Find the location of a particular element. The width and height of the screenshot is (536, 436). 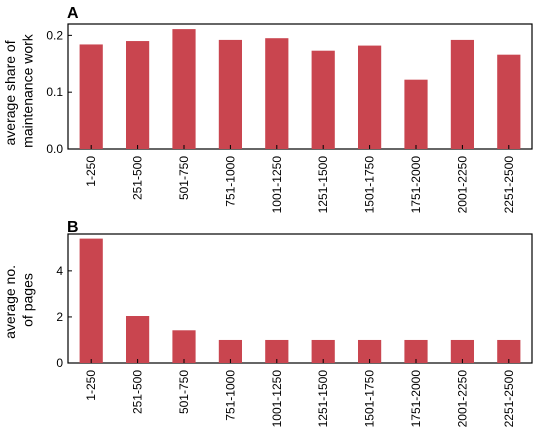

y-axis-label-b: average no. of pages is located at coordinates (19, 300).